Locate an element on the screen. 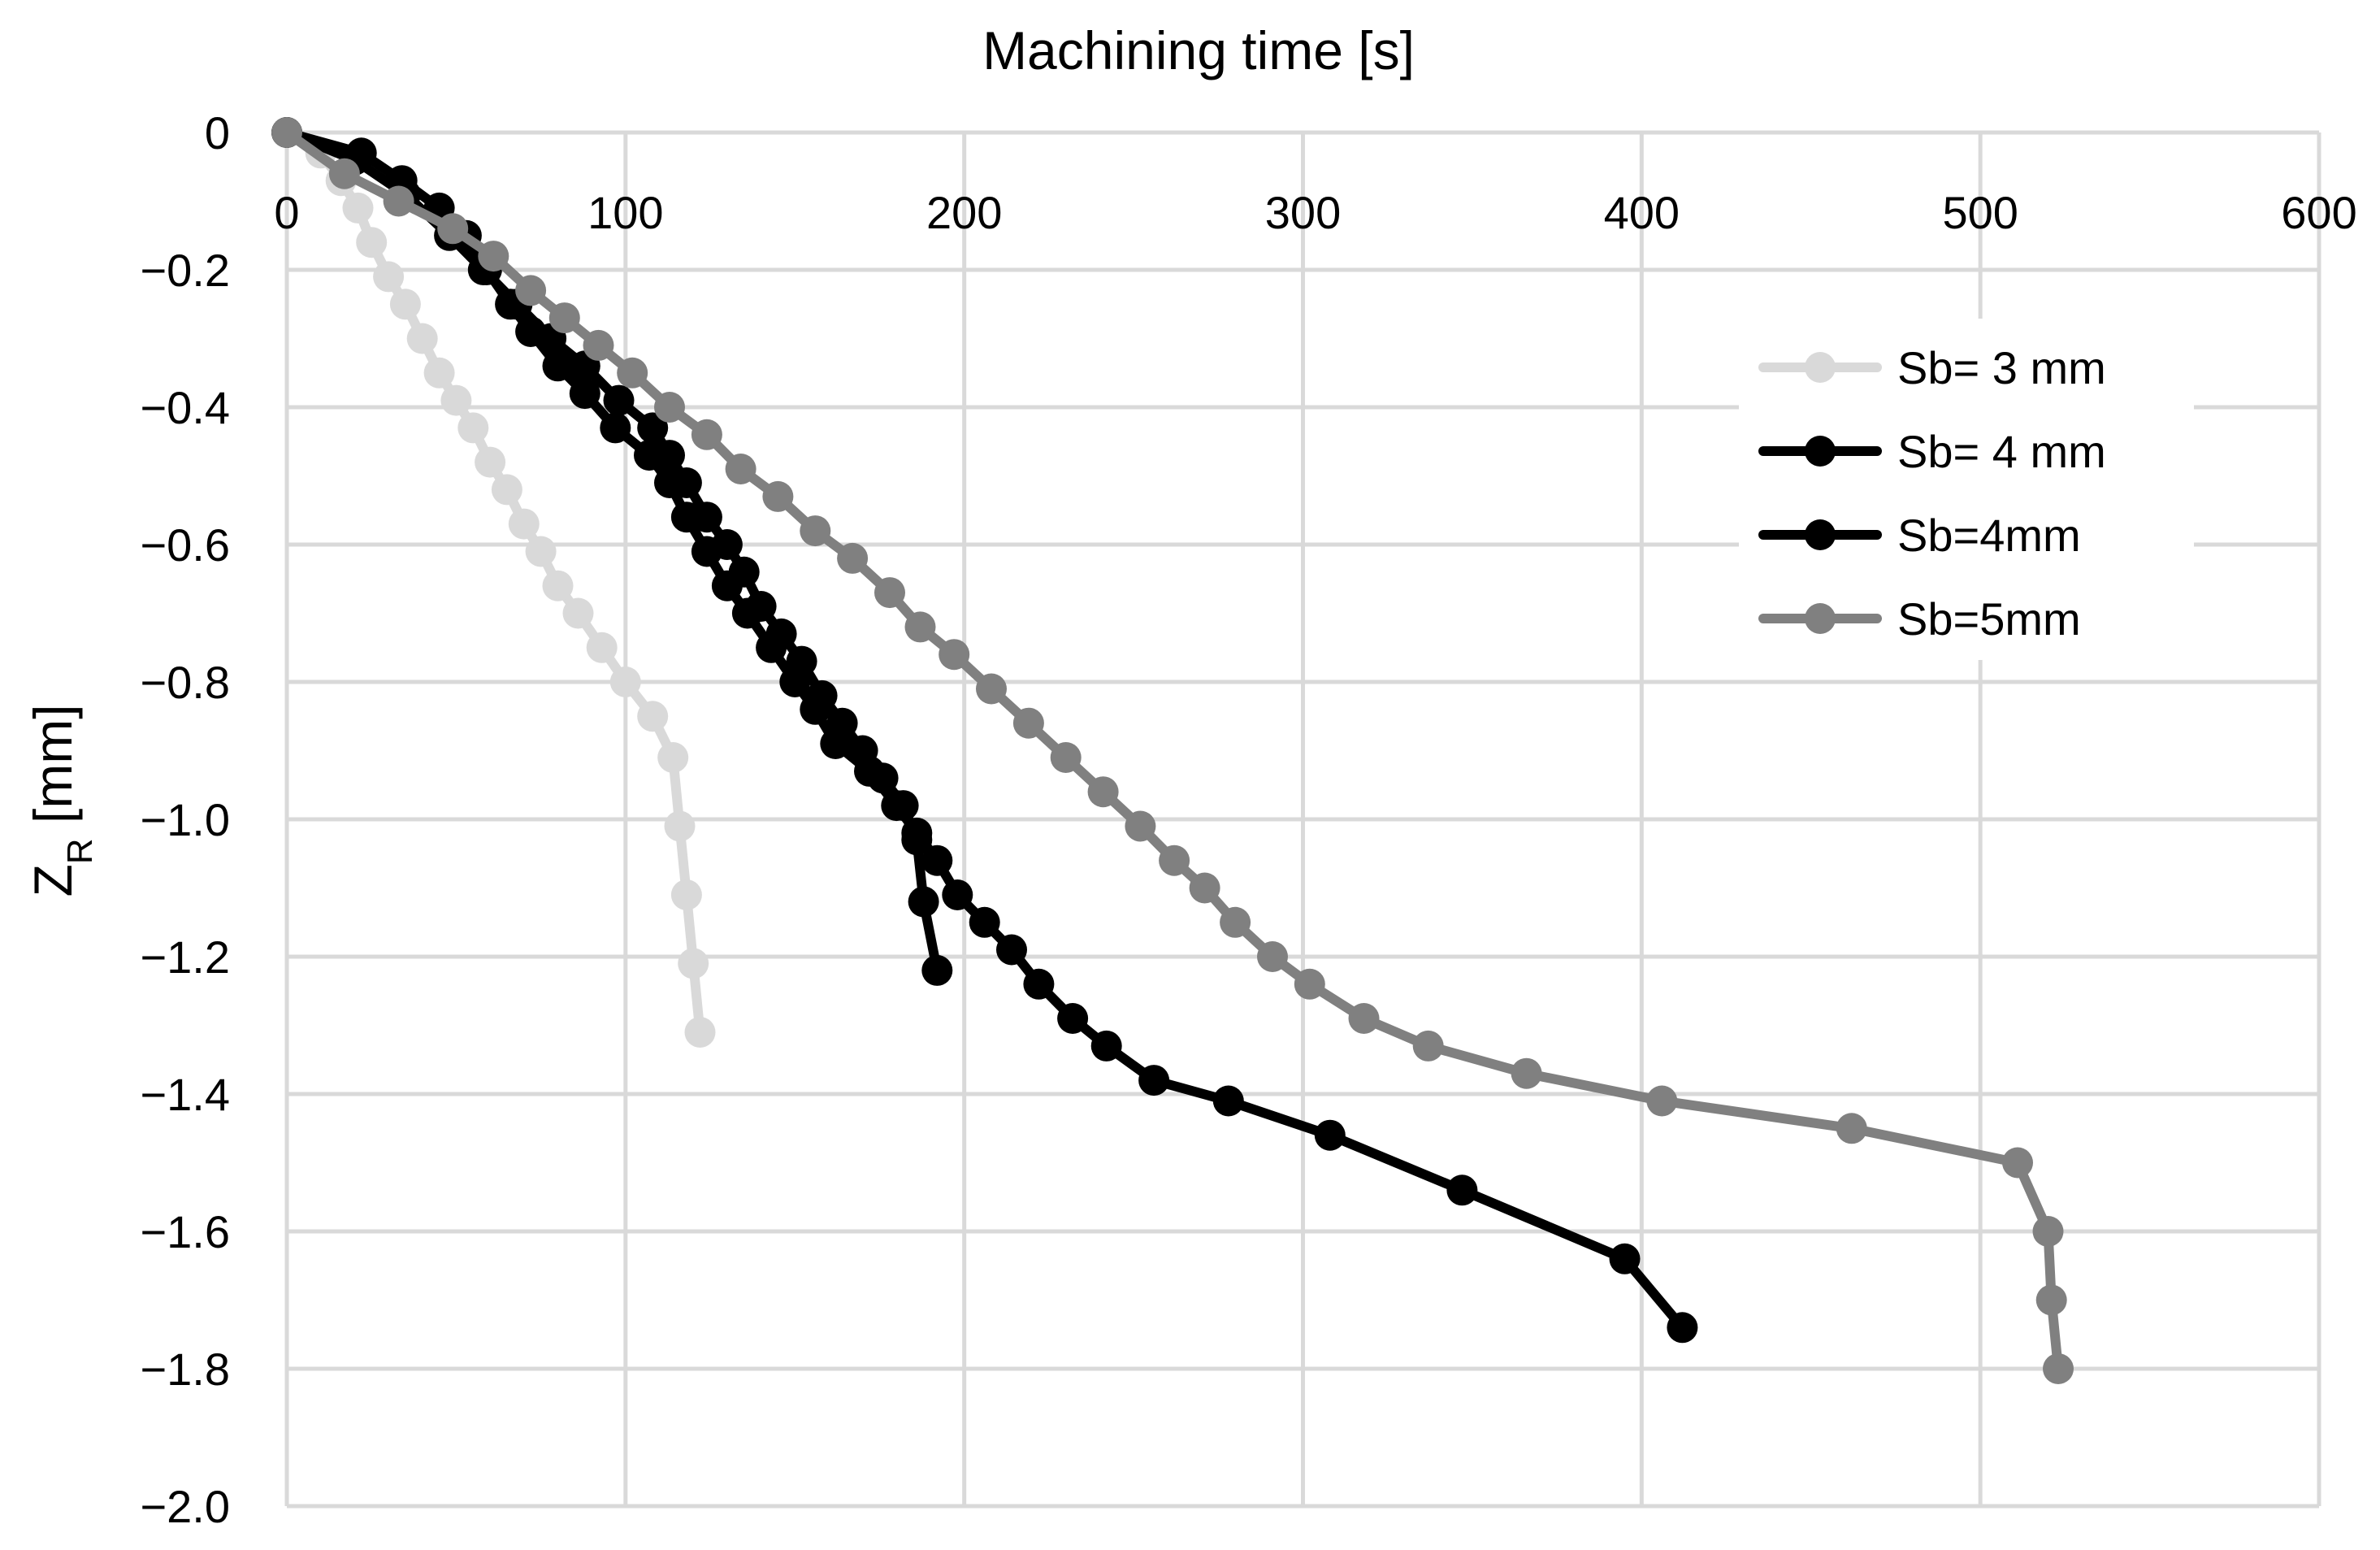 This screenshot has height=1550, width=2380. y-tick-label: −2.0 is located at coordinates (185, 1506).